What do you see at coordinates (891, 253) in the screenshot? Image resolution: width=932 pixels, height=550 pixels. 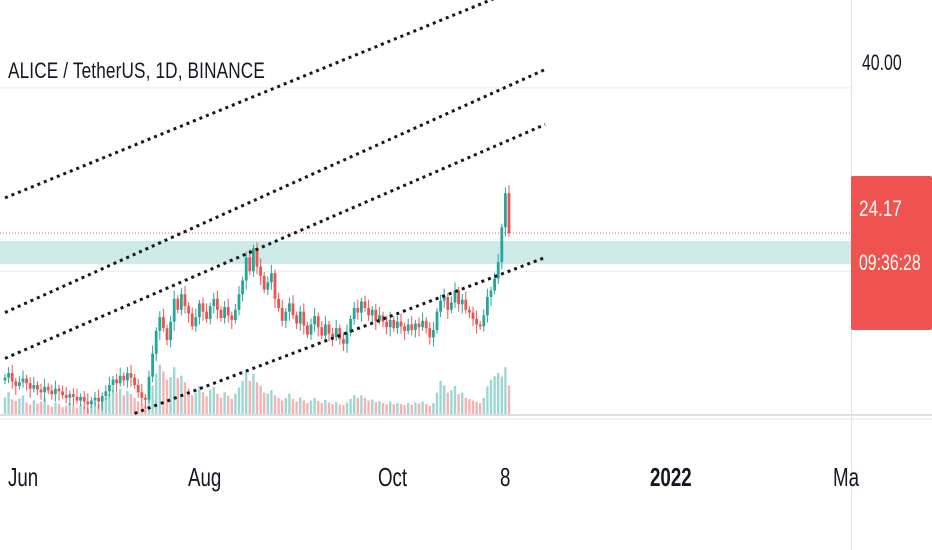 I see `last-price-tag: 24.17 09:36:28` at bounding box center [891, 253].